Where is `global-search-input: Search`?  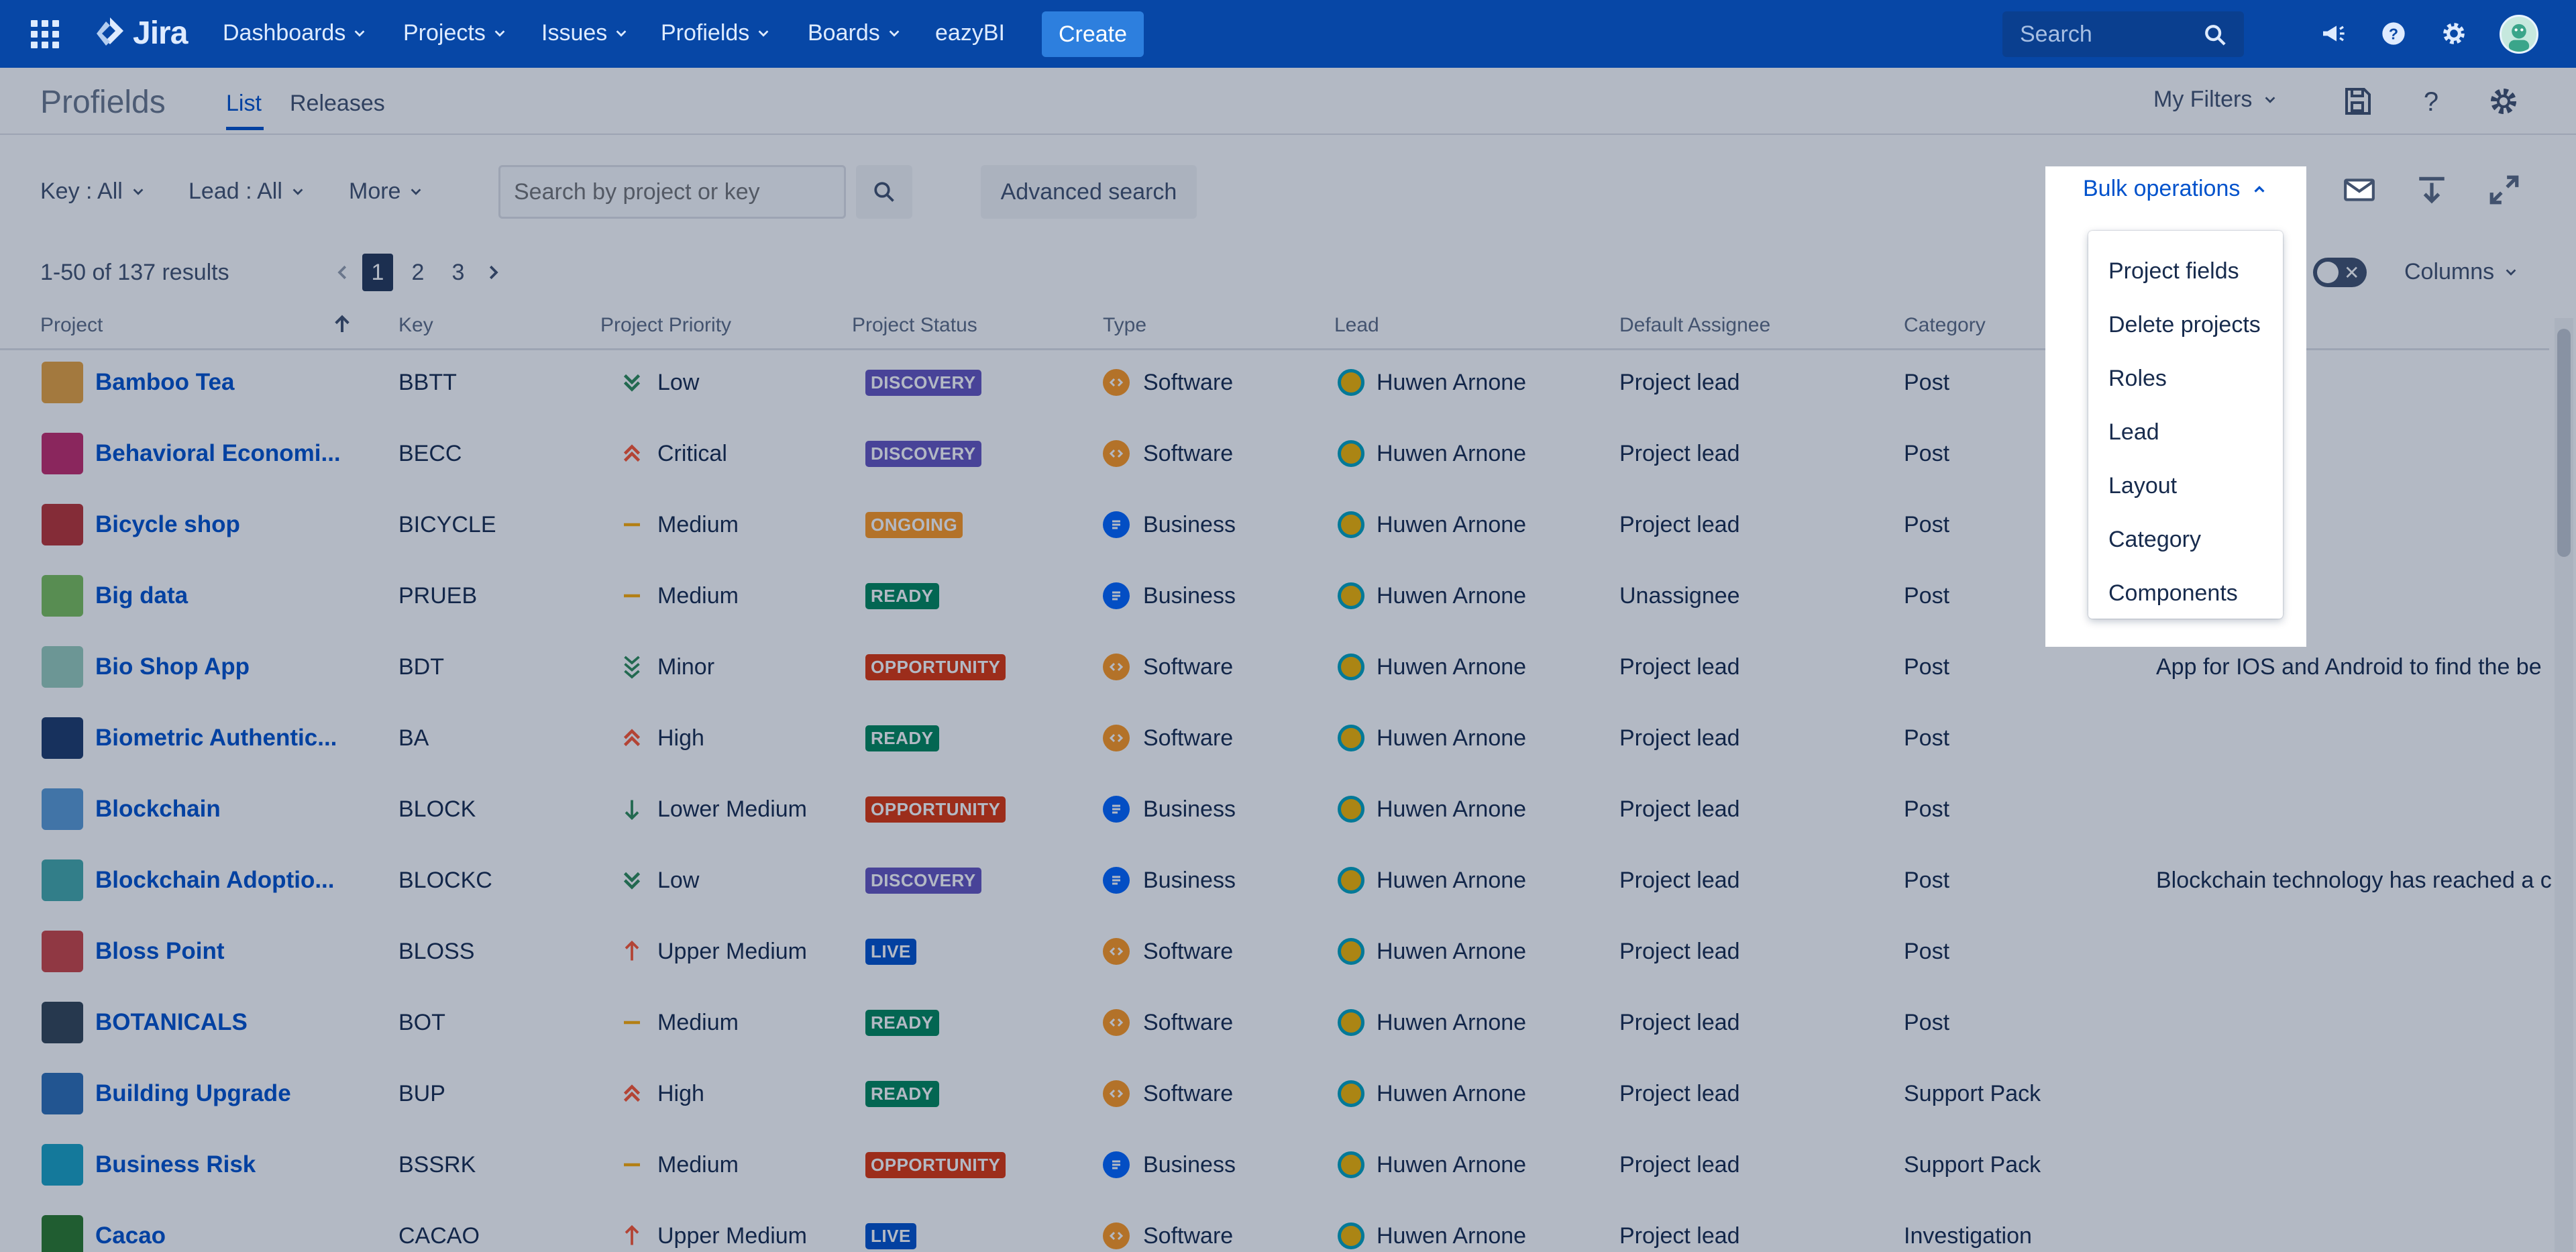 global-search-input: Search is located at coordinates (2123, 34).